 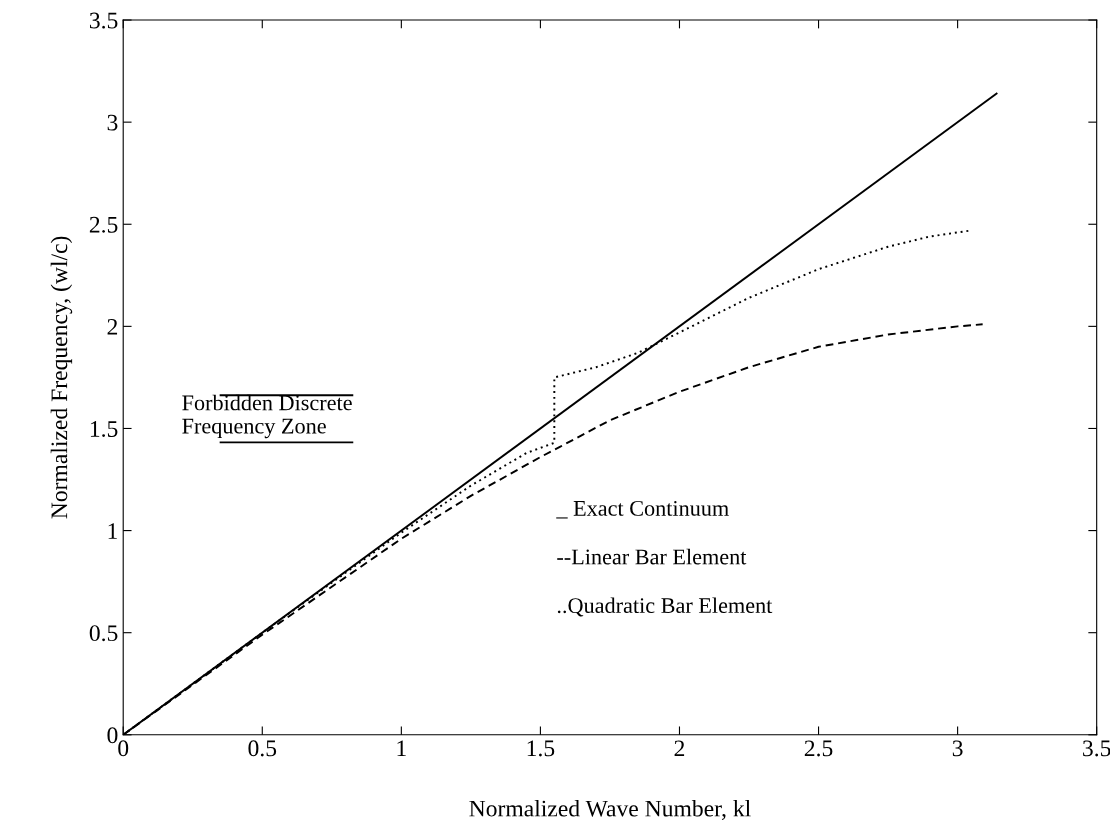 What do you see at coordinates (679, 748) in the screenshot?
I see `x-tick-label: 2` at bounding box center [679, 748].